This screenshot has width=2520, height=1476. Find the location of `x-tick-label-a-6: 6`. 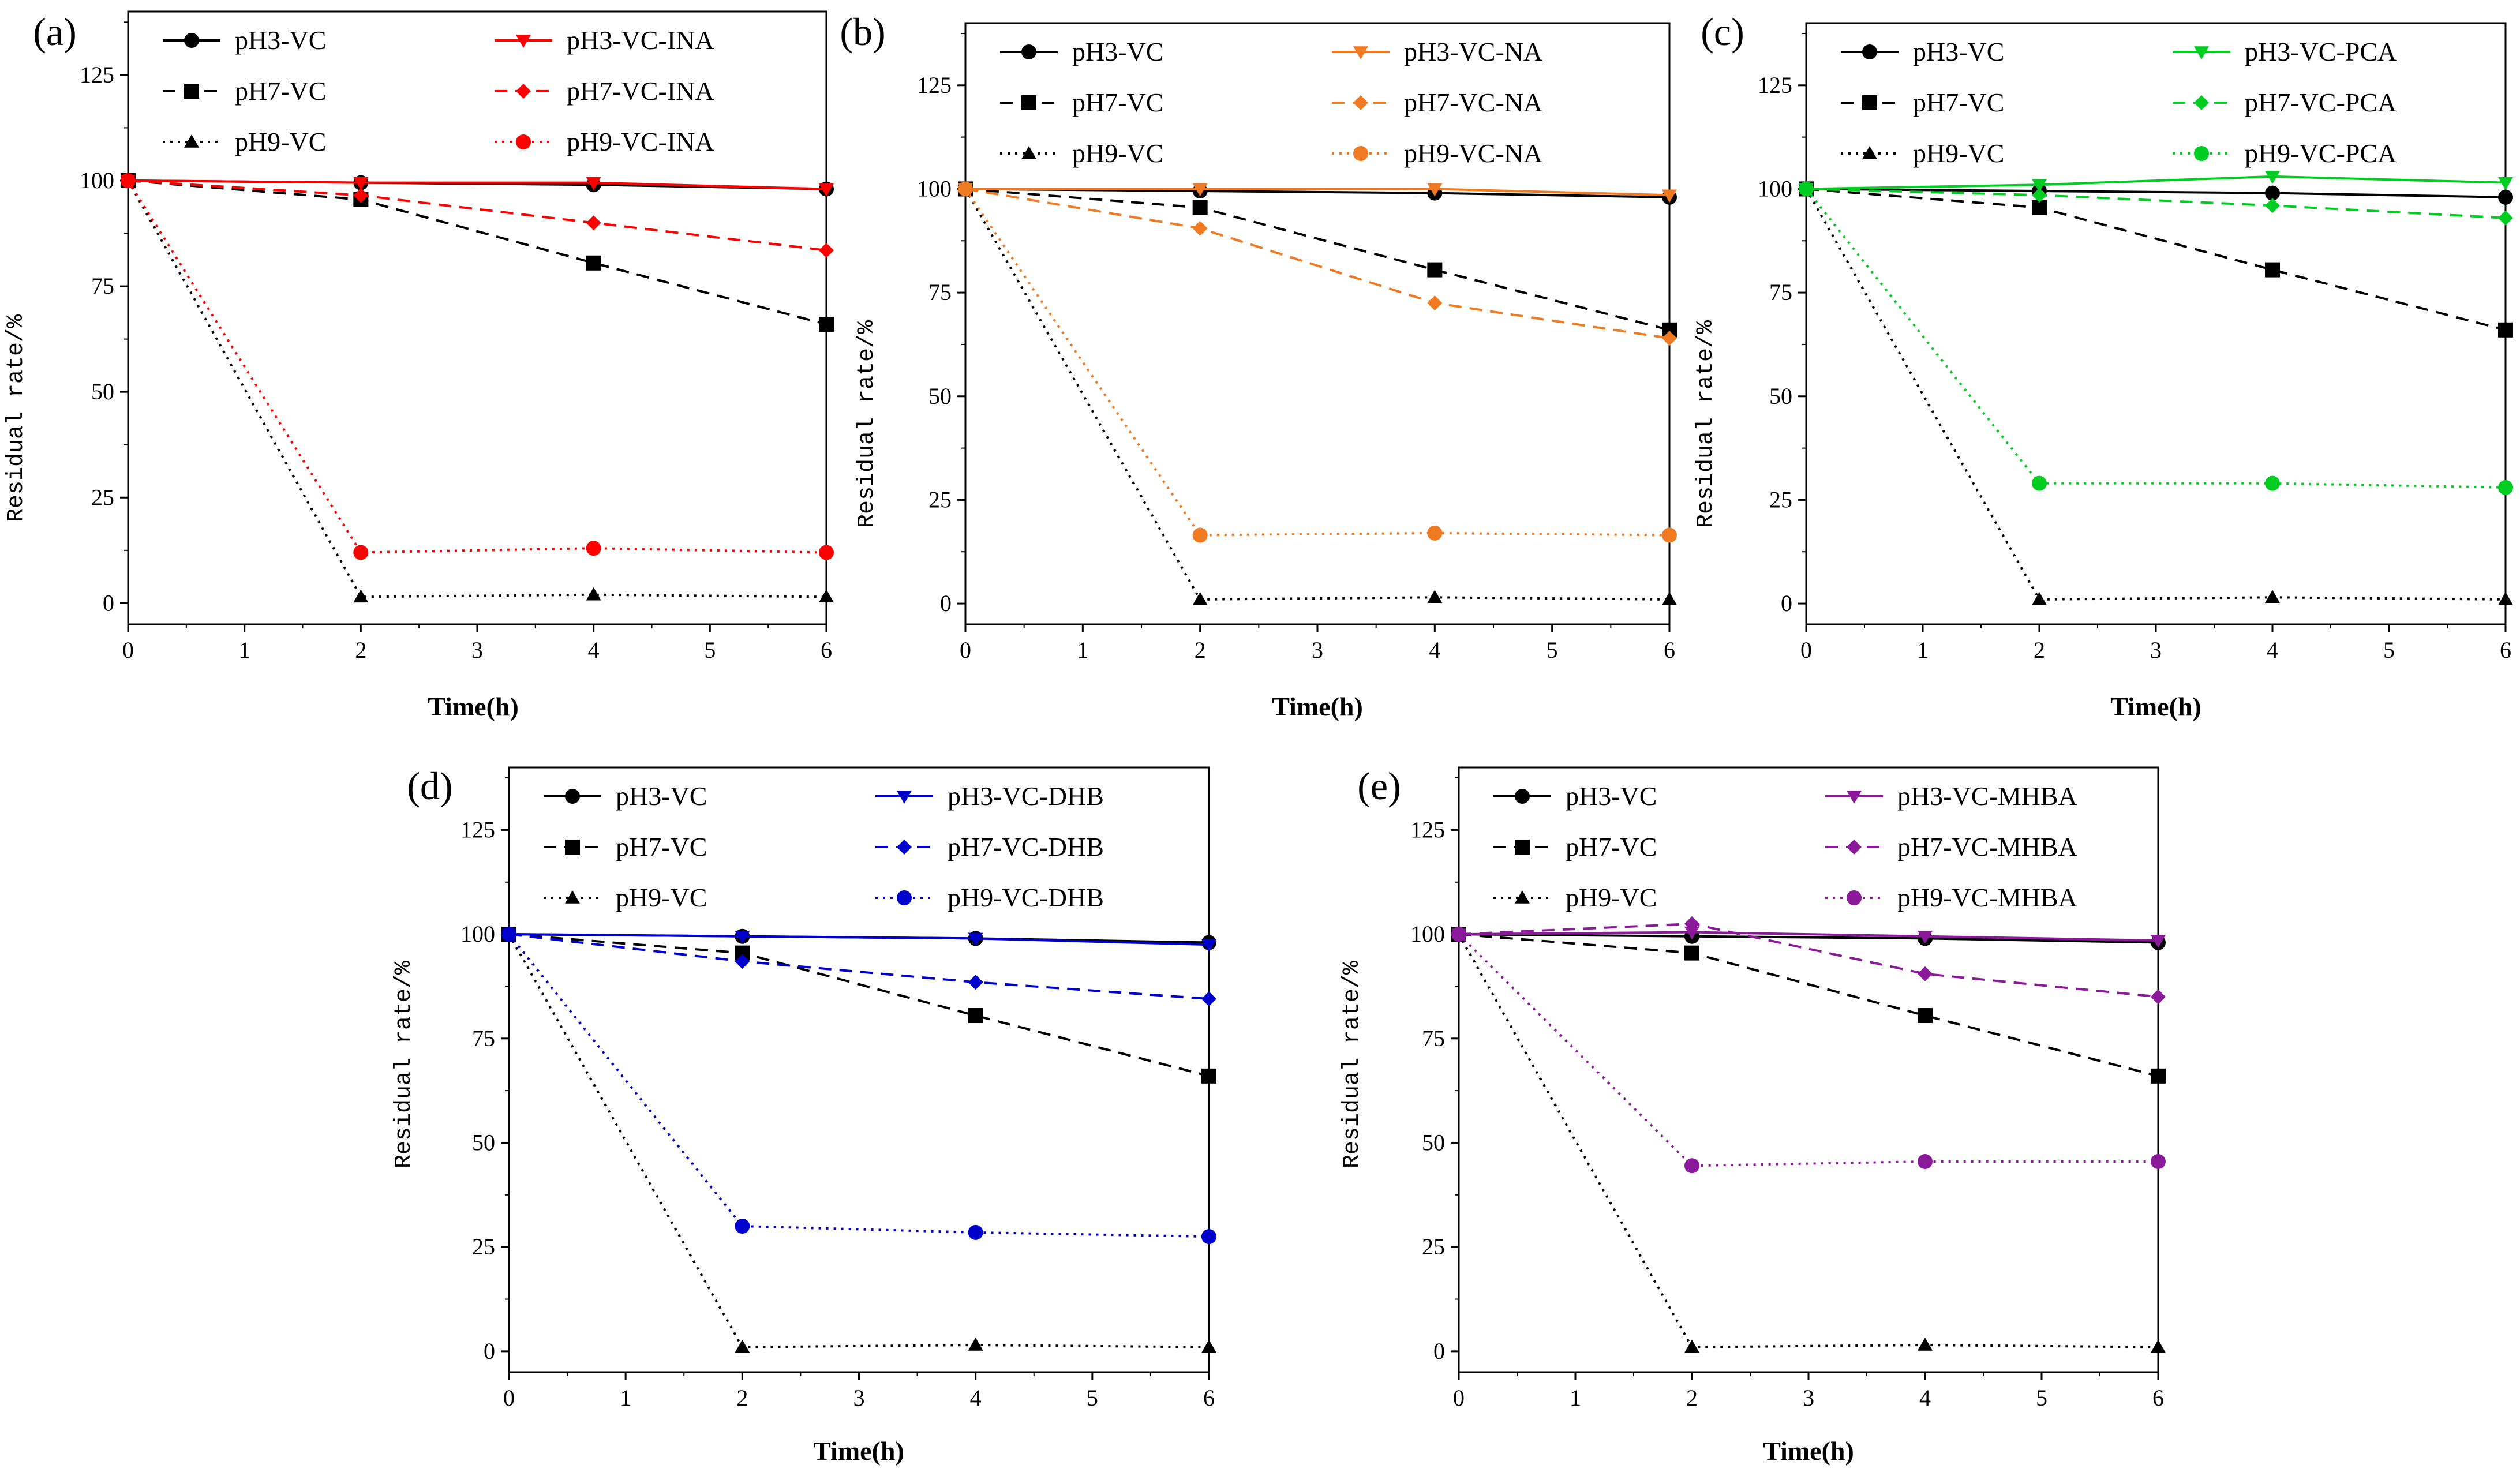

x-tick-label-a-6: 6 is located at coordinates (827, 650).